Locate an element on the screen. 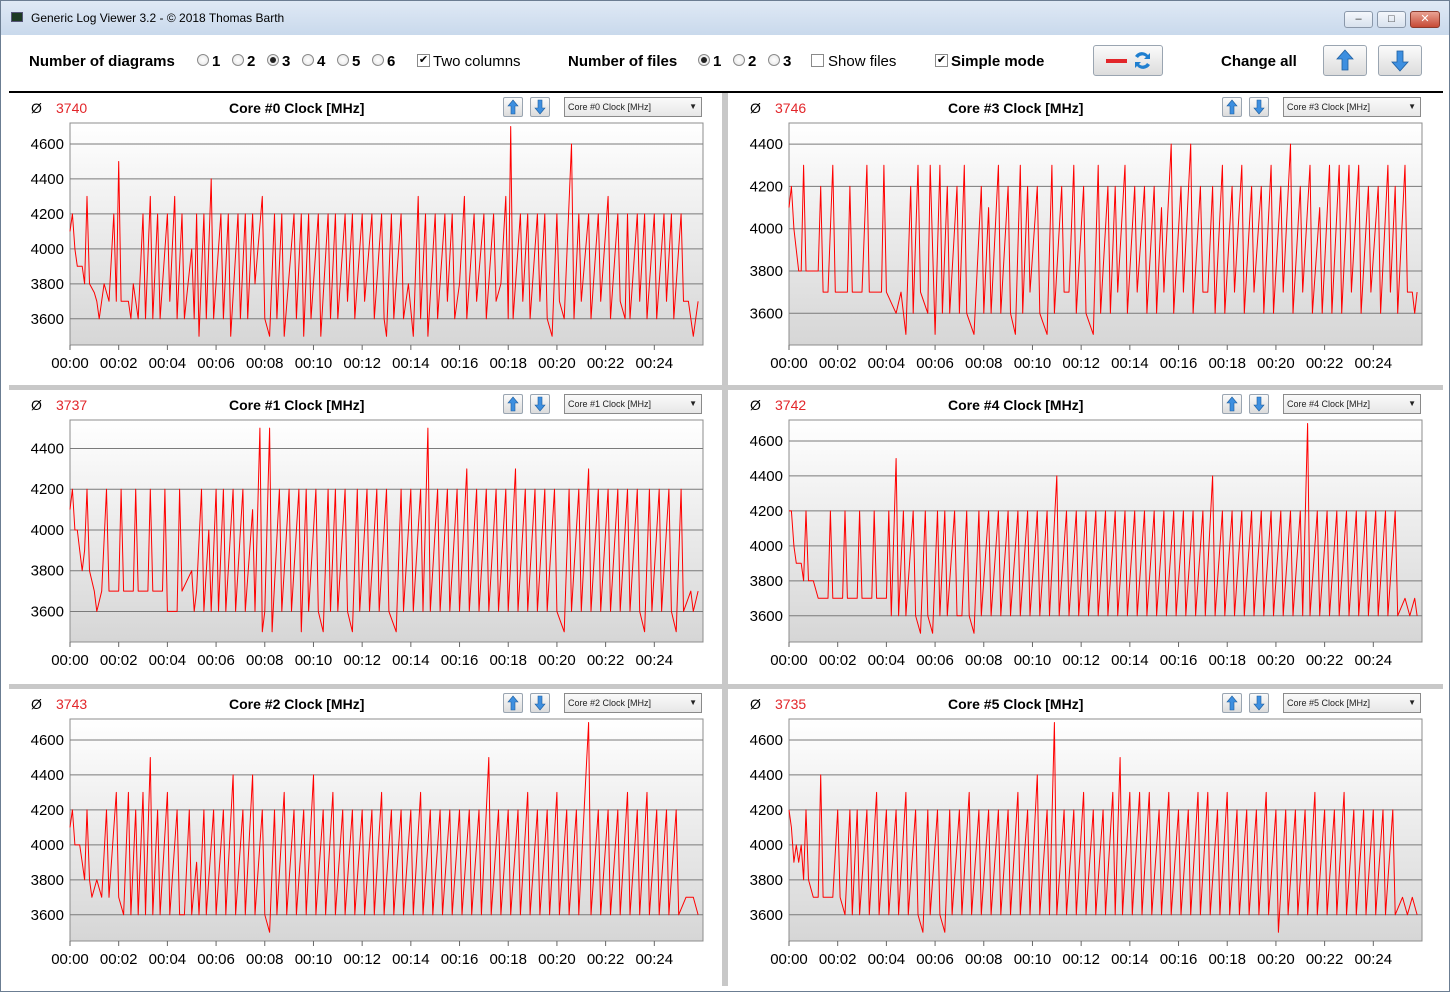 Image resolution: width=1450 pixels, height=992 pixels. show-files-checkbox is located at coordinates (817, 60).